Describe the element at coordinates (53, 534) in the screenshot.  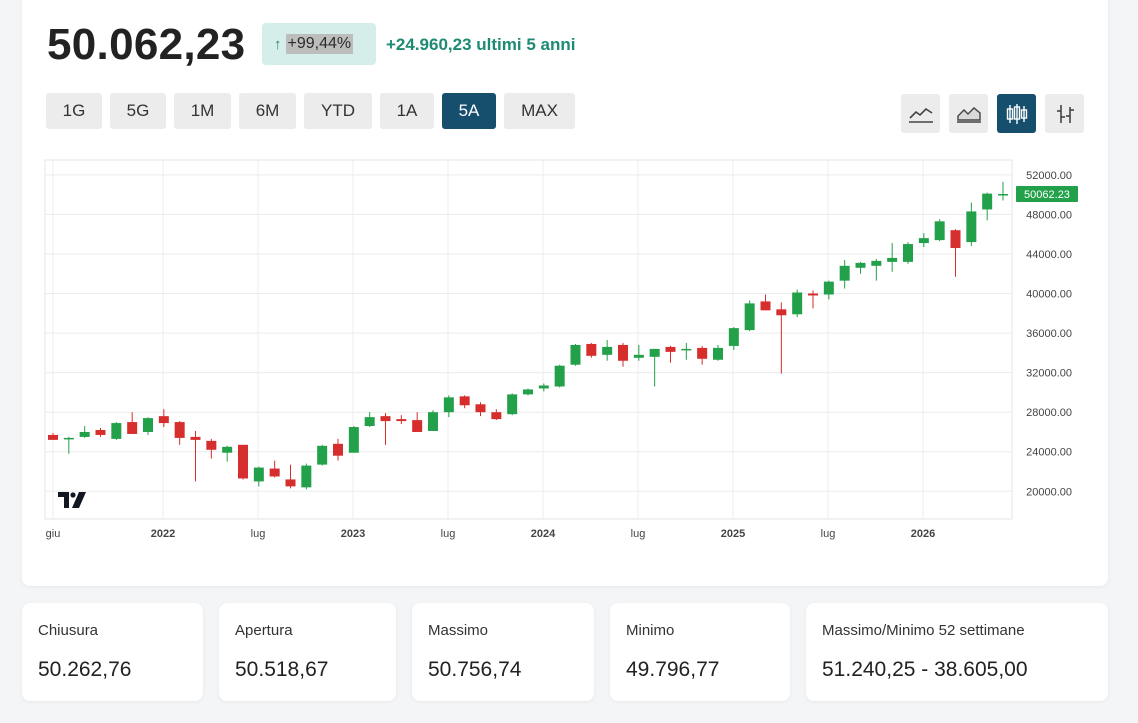
I see `x-tick-label: giu` at that location.